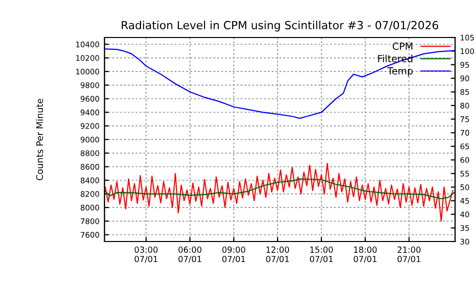 Image resolution: width=475 pixels, height=300 pixels. What do you see at coordinates (409, 254) in the screenshot?
I see `x-tick-label: 21:00 07/01` at bounding box center [409, 254].